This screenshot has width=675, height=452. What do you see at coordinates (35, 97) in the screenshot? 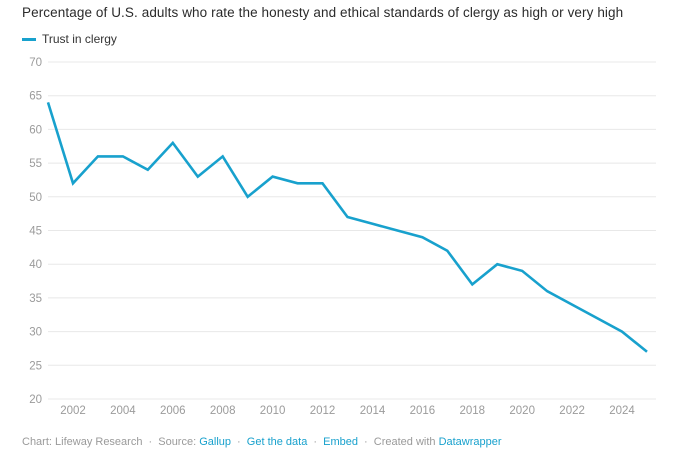
I see `y-axis-tick-label: 65` at bounding box center [35, 97].